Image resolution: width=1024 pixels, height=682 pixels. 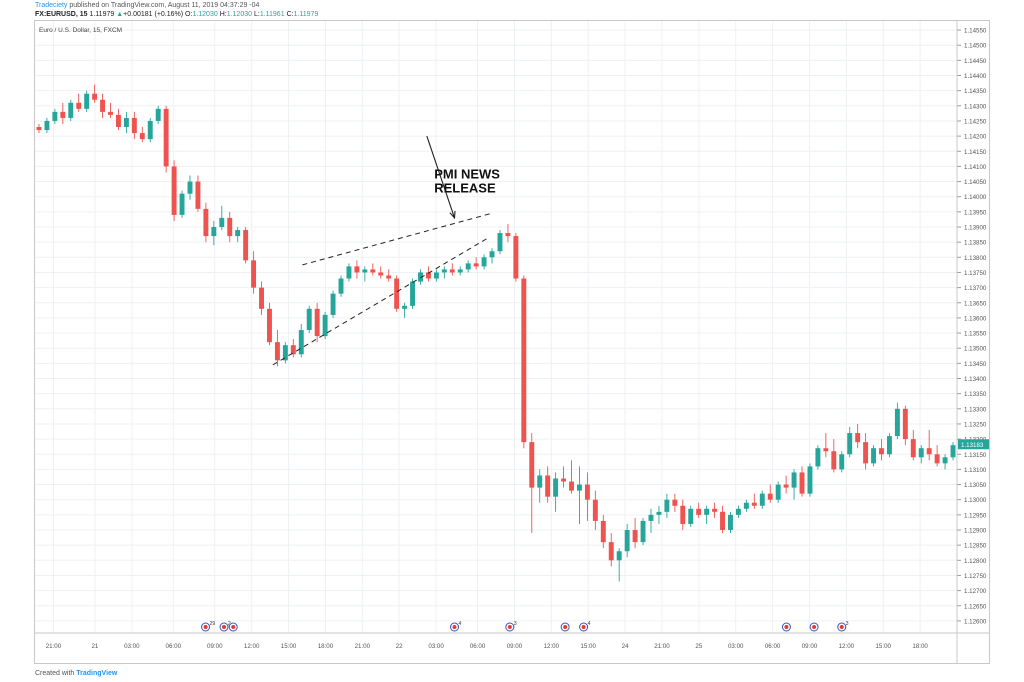 What do you see at coordinates (61, 14) in the screenshot?
I see `symbol-label: FX:EURUSD, 15` at bounding box center [61, 14].